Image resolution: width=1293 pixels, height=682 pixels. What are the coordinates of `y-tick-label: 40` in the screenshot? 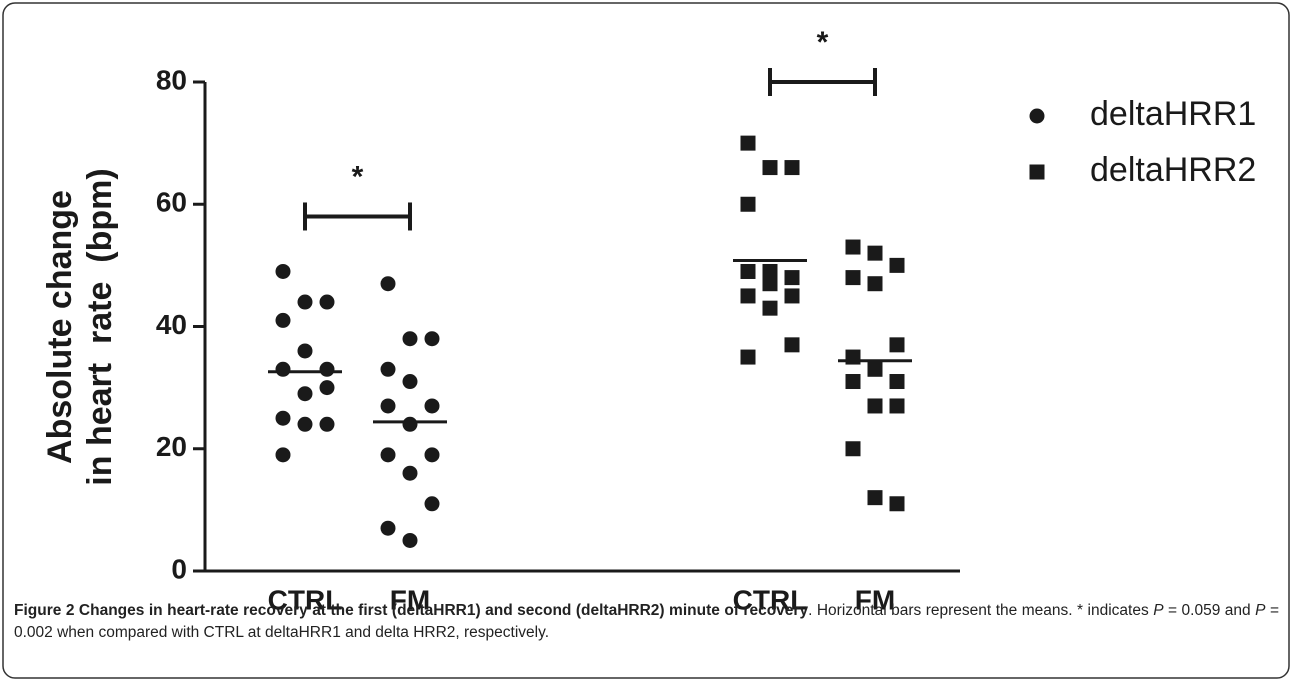 It's located at (171, 324).